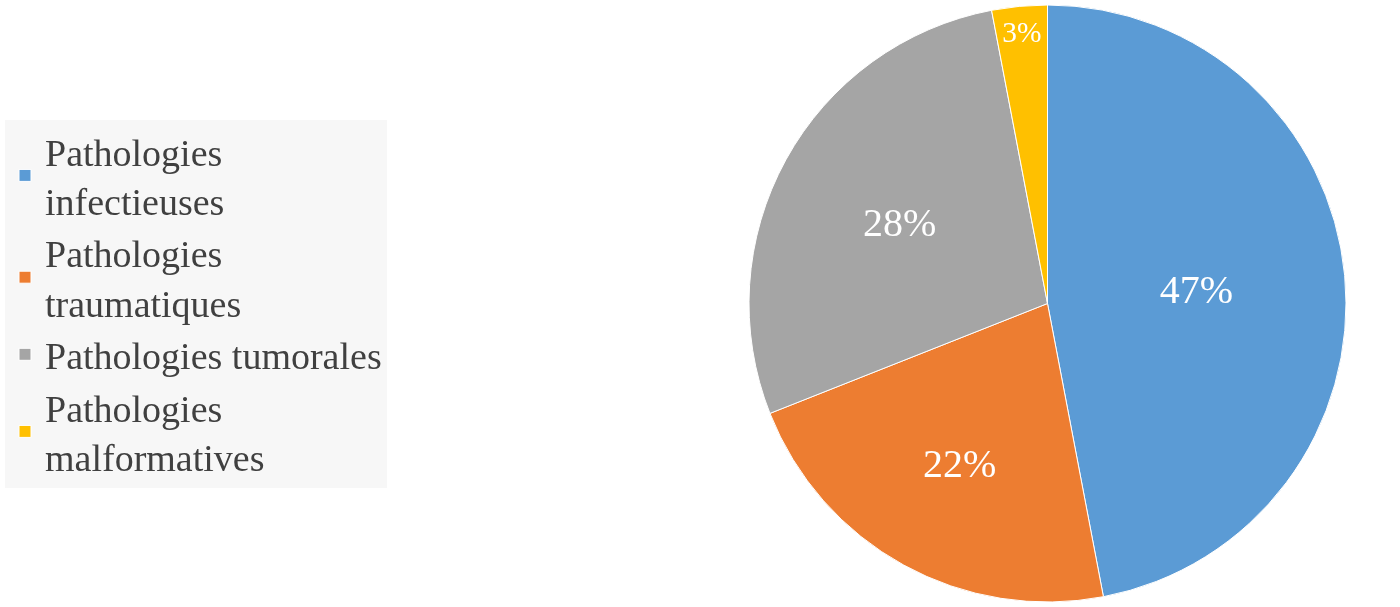 The image size is (1400, 607). What do you see at coordinates (900, 222) in the screenshot?
I see `data-label: 28%` at bounding box center [900, 222].